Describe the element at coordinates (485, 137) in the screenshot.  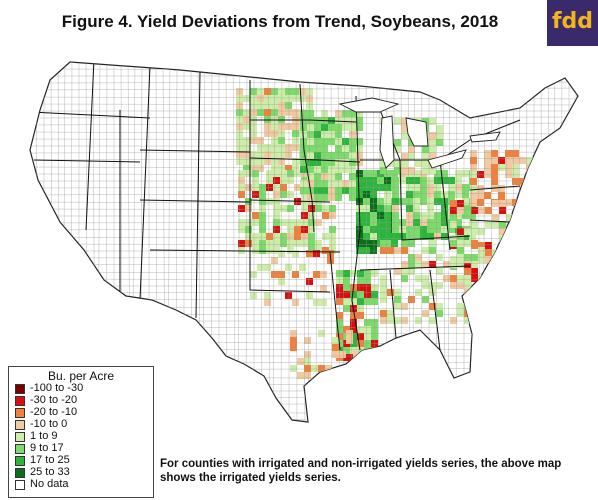
I see `lake-ontario` at that location.